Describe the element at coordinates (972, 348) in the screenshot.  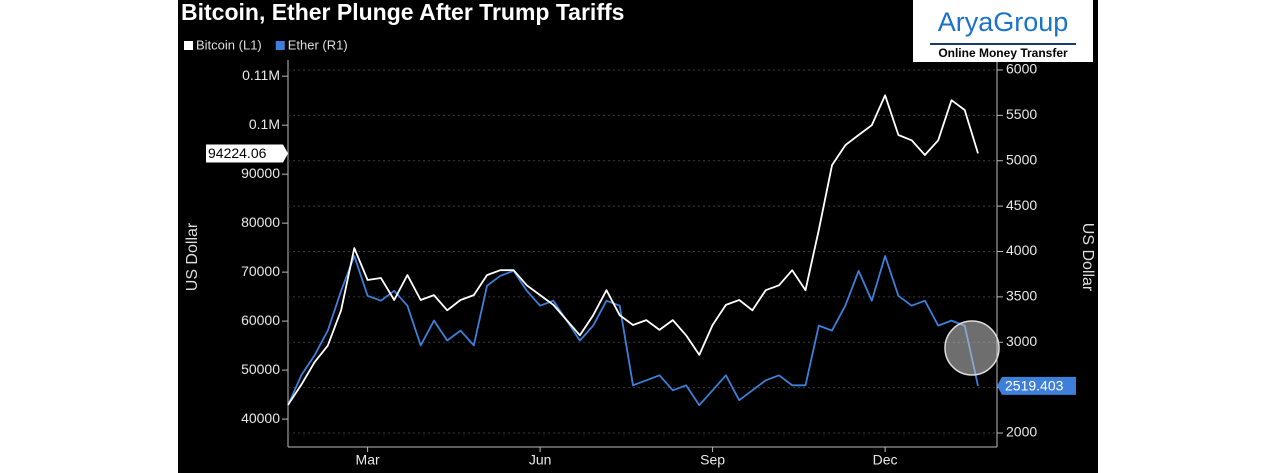
I see `highlight-circle` at that location.